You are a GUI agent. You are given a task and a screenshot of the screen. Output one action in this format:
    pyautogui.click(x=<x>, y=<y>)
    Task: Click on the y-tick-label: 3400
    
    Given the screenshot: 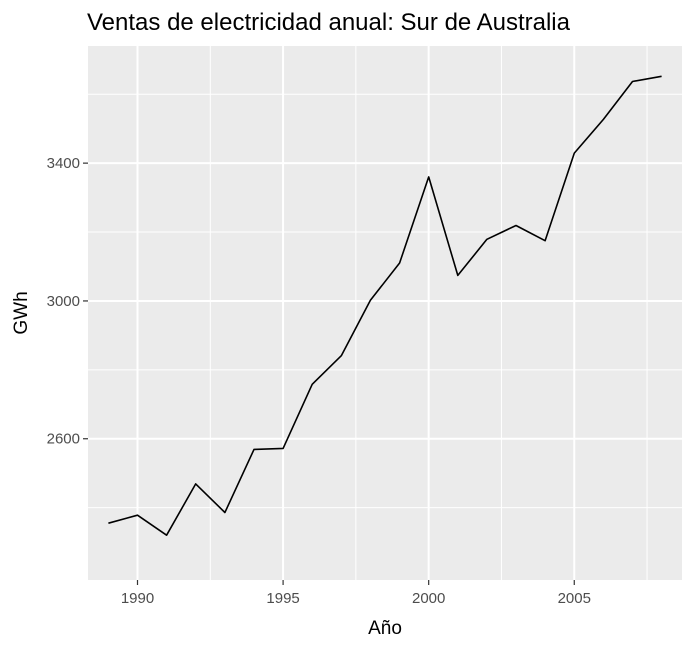 What is the action you would take?
    pyautogui.click(x=63, y=163)
    